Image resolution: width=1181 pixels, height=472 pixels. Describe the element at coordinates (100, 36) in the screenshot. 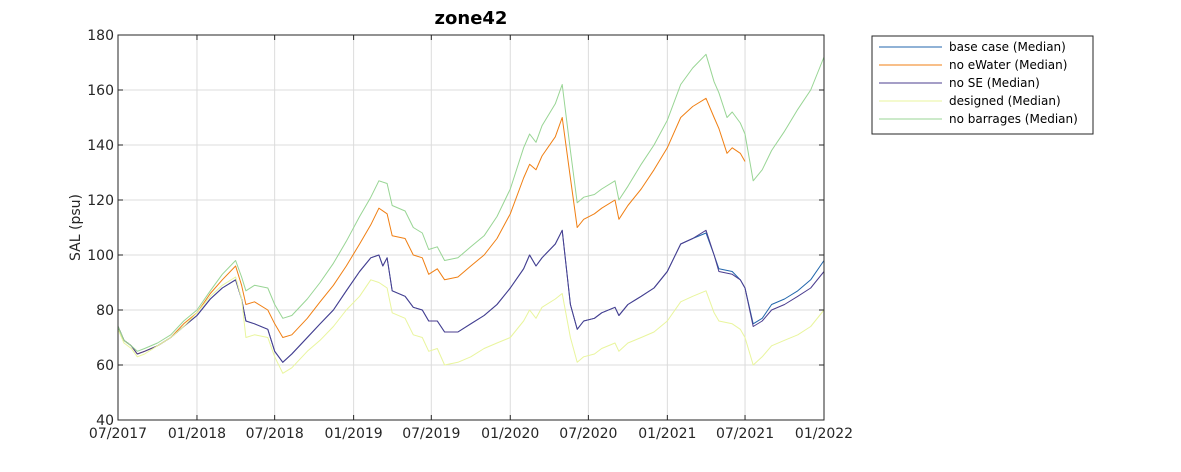

I see `y-tick-label: 180` at that location.